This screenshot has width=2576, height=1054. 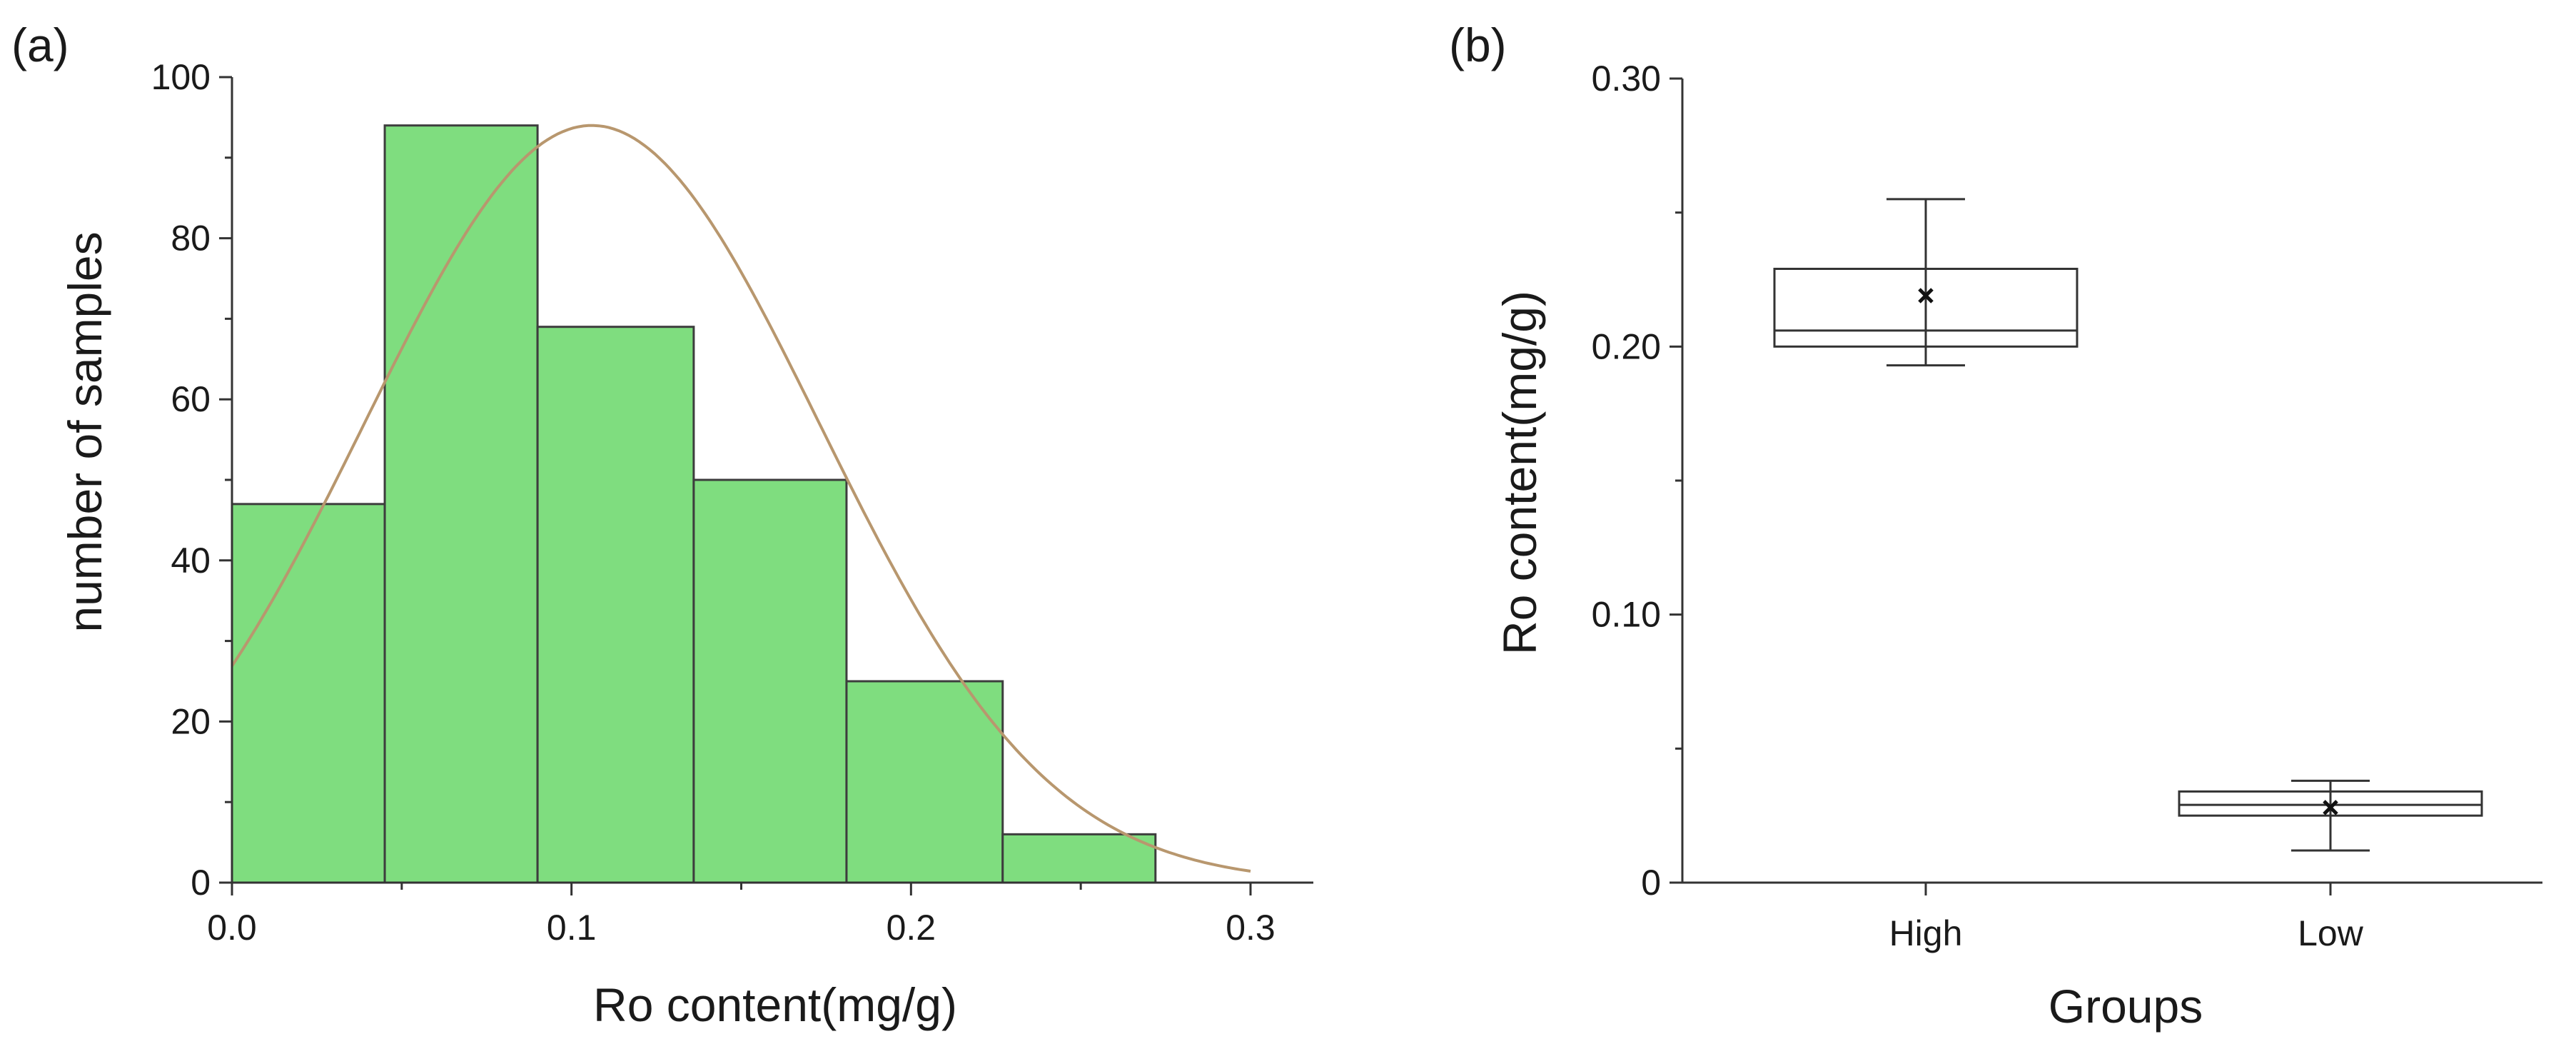 What do you see at coordinates (572, 928) in the screenshot?
I see `histogram-x-tick-label: 0.1` at bounding box center [572, 928].